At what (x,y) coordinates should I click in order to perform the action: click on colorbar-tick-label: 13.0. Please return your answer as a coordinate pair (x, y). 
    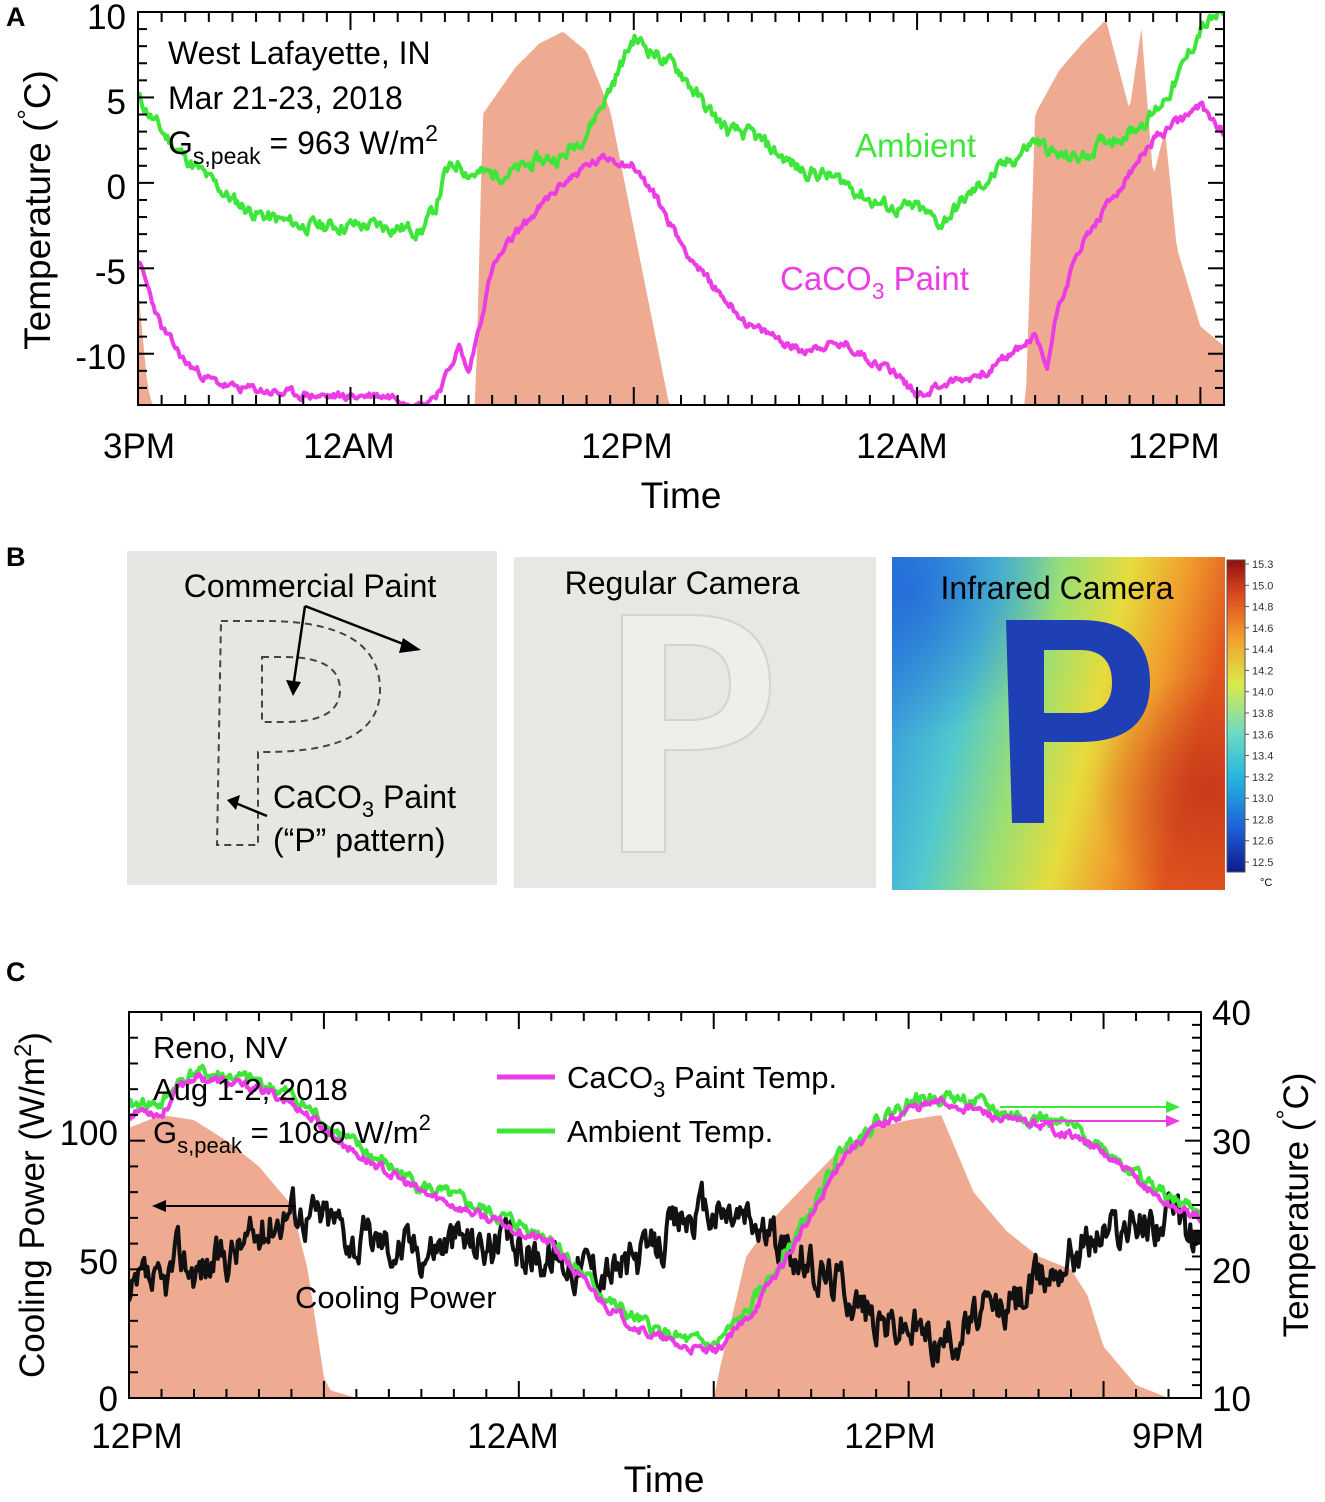
    Looking at the image, I should click on (1262, 799).